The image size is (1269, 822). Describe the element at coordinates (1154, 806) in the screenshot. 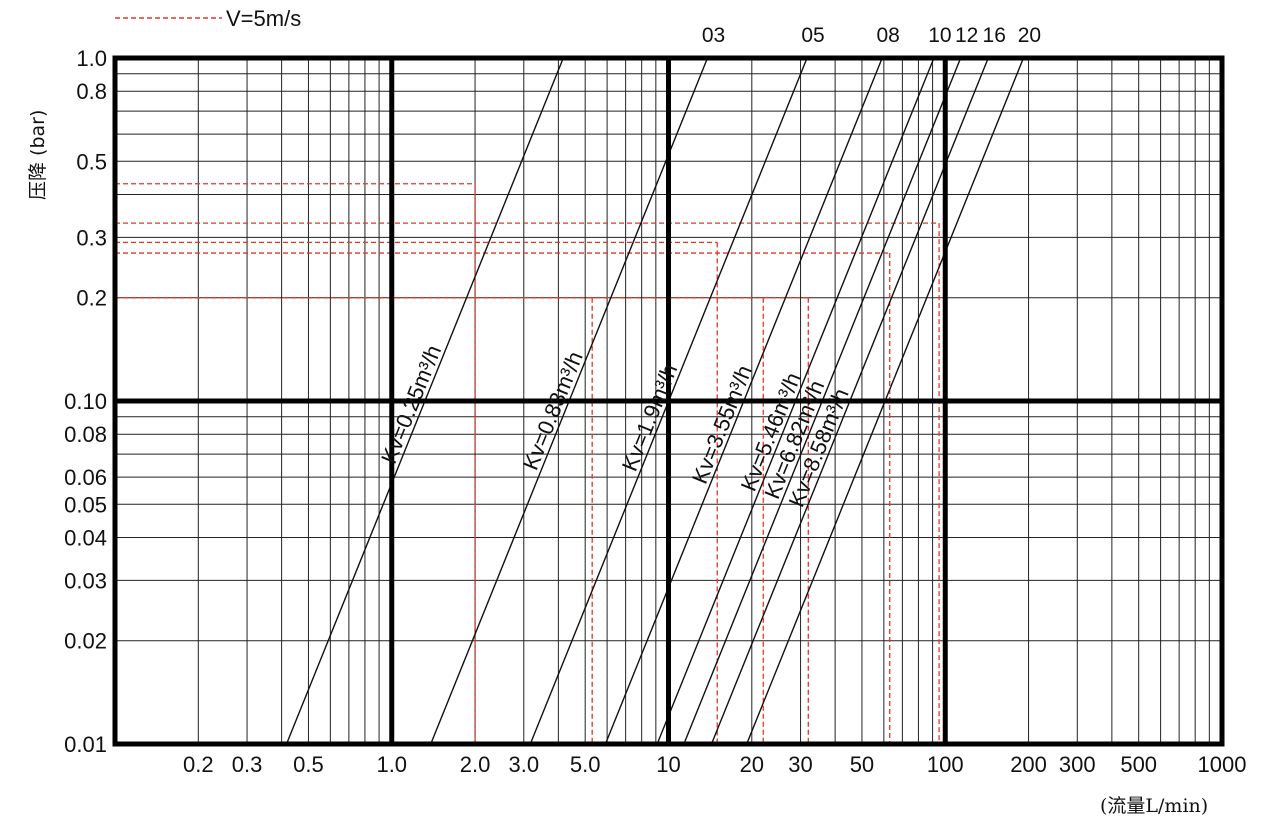

I see `x-axis-label: (流量L/min)` at that location.